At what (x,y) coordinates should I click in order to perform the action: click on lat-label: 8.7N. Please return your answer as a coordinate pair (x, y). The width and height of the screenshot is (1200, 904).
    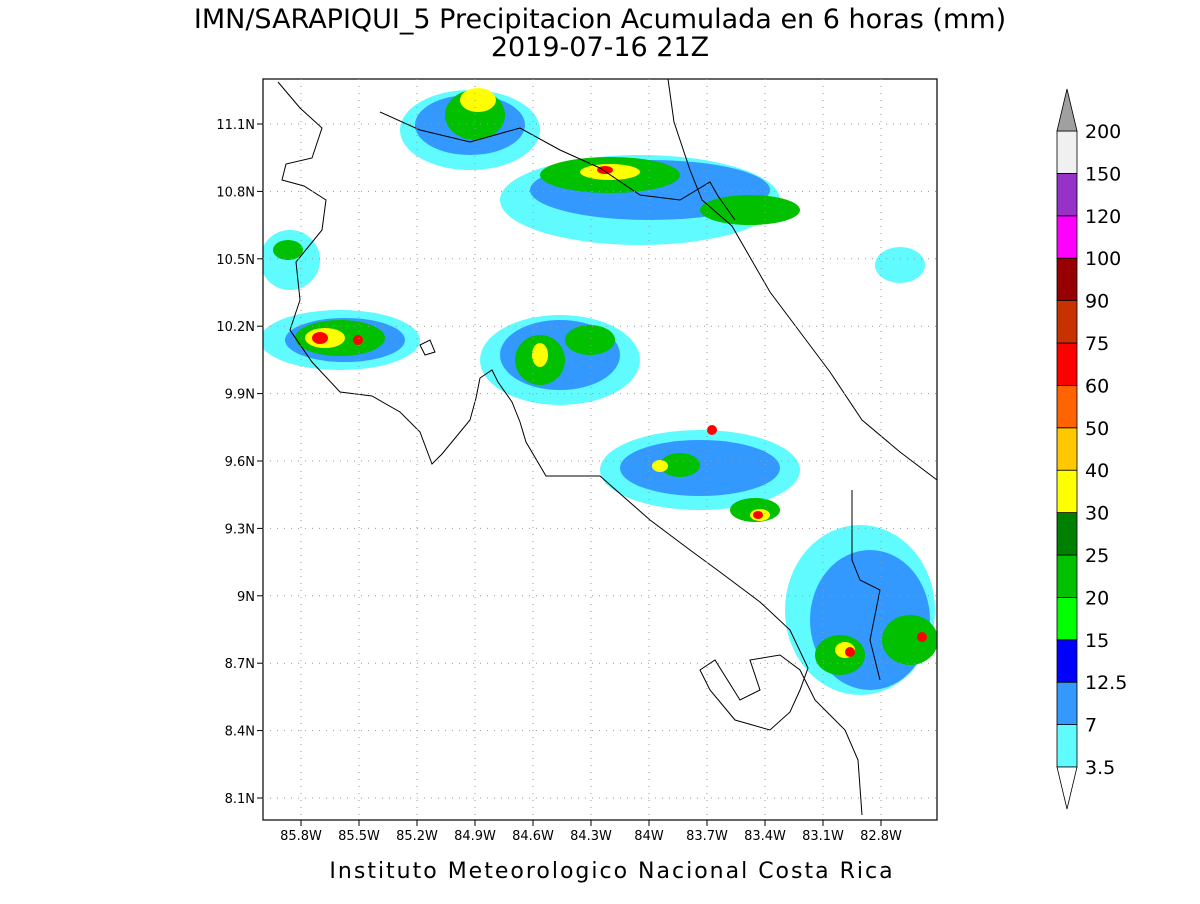
    Looking at the image, I should click on (240, 664).